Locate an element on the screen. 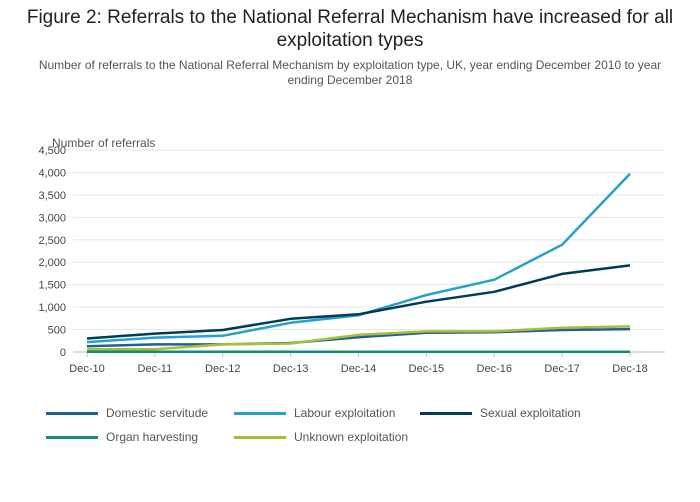  x-tick-label: Dec-12 is located at coordinates (222, 369).